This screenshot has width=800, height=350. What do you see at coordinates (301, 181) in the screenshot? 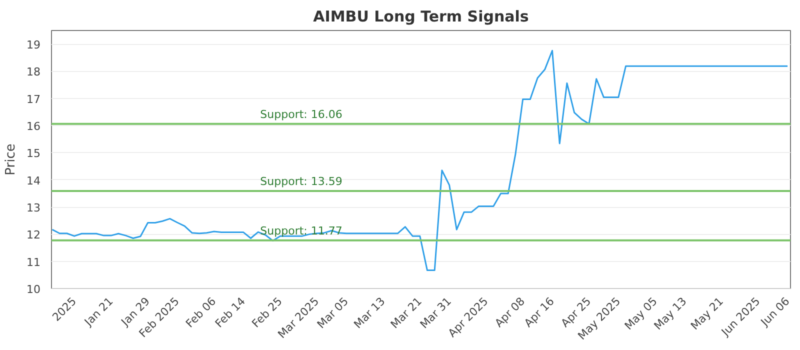
I see `ref-line-label: Support: 13.59` at bounding box center [301, 181].